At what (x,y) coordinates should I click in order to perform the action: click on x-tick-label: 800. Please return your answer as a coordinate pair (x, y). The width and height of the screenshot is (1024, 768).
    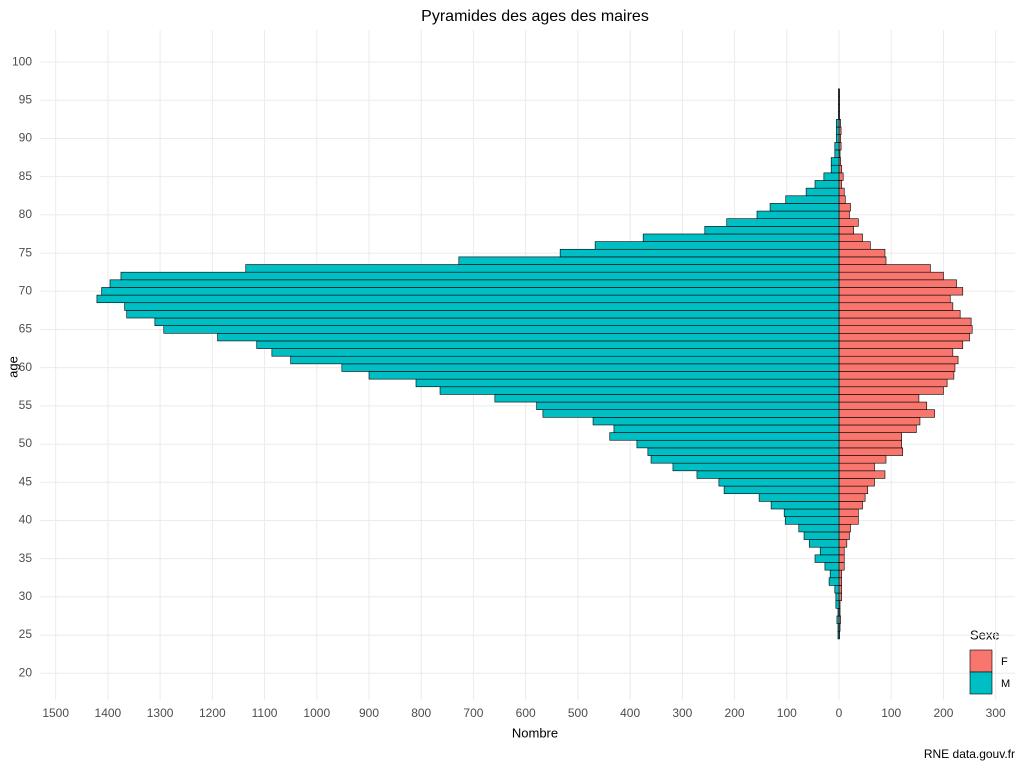
    Looking at the image, I should click on (421, 713).